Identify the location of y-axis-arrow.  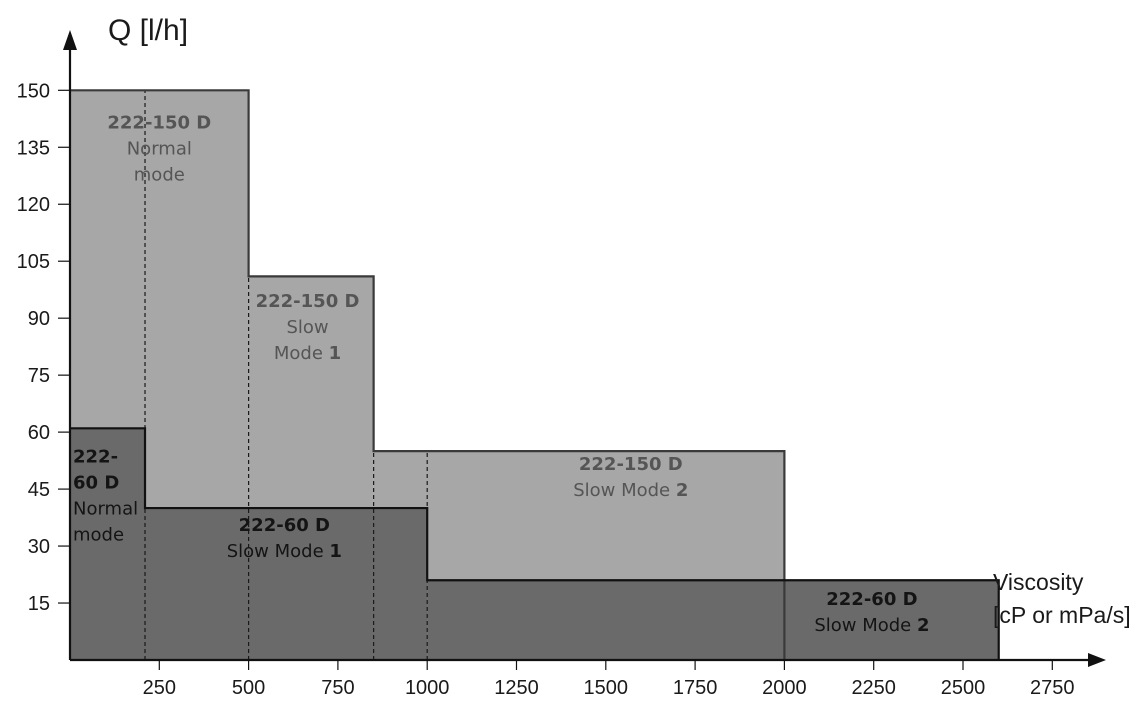
(70, 40).